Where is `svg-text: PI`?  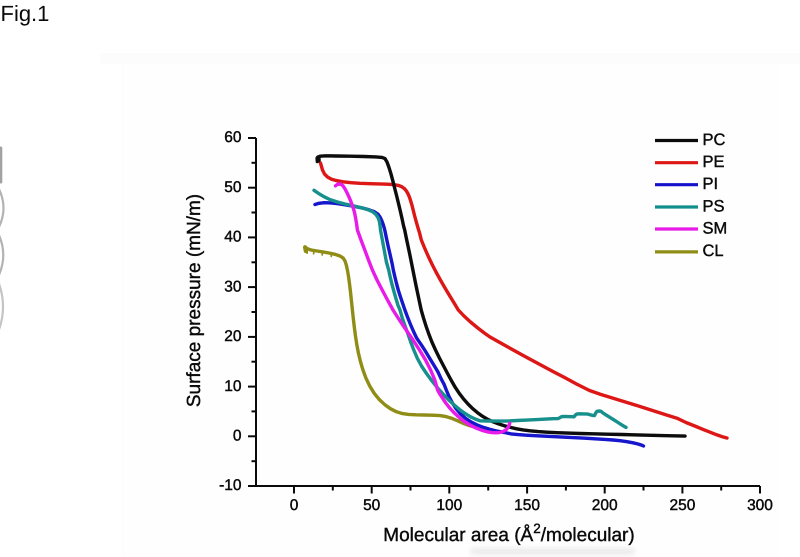
svg-text: PI is located at coordinates (711, 184).